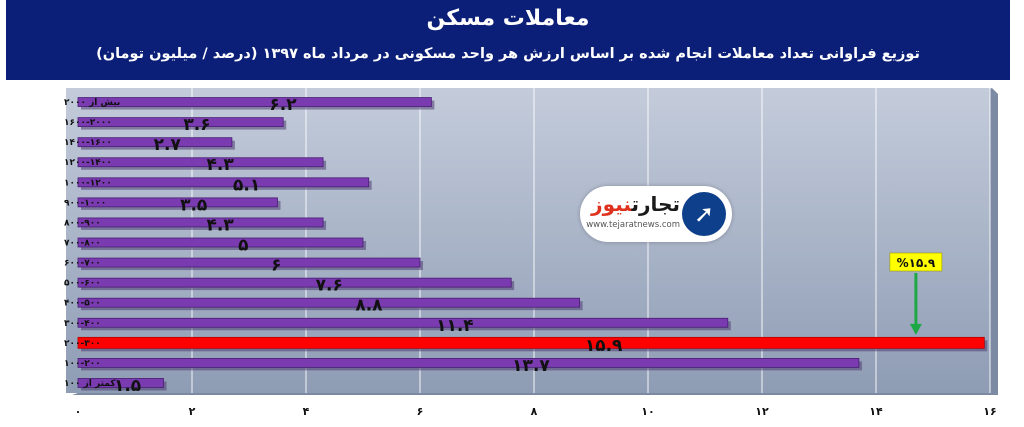  I want to click on category-label: بیش از ۲۰۰۰, so click(92, 103).